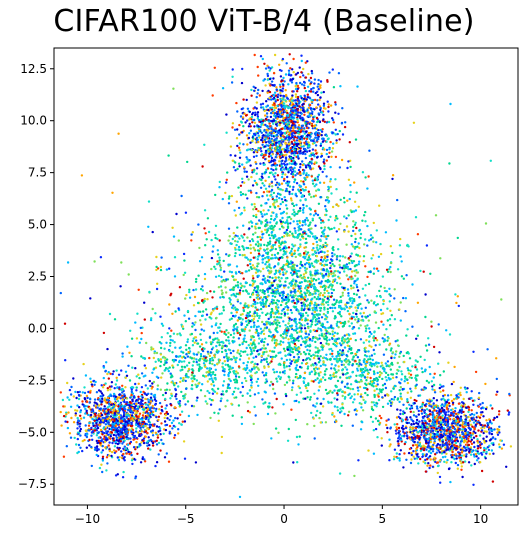  Describe the element at coordinates (264, 21) in the screenshot. I see `chart-title: CIFAR100 ViT-B/4 (Baseline)` at that location.